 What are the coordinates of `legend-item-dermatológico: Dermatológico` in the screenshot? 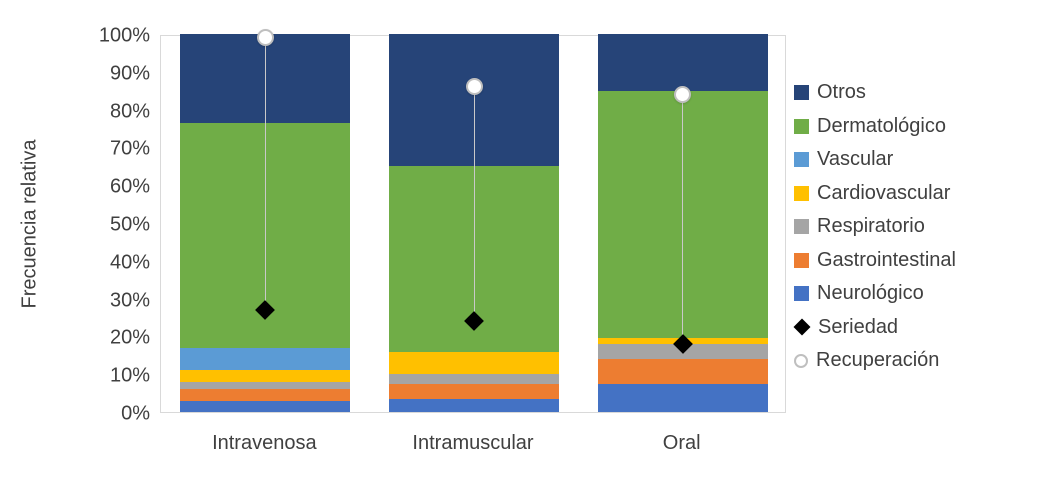 It's located at (875, 127).